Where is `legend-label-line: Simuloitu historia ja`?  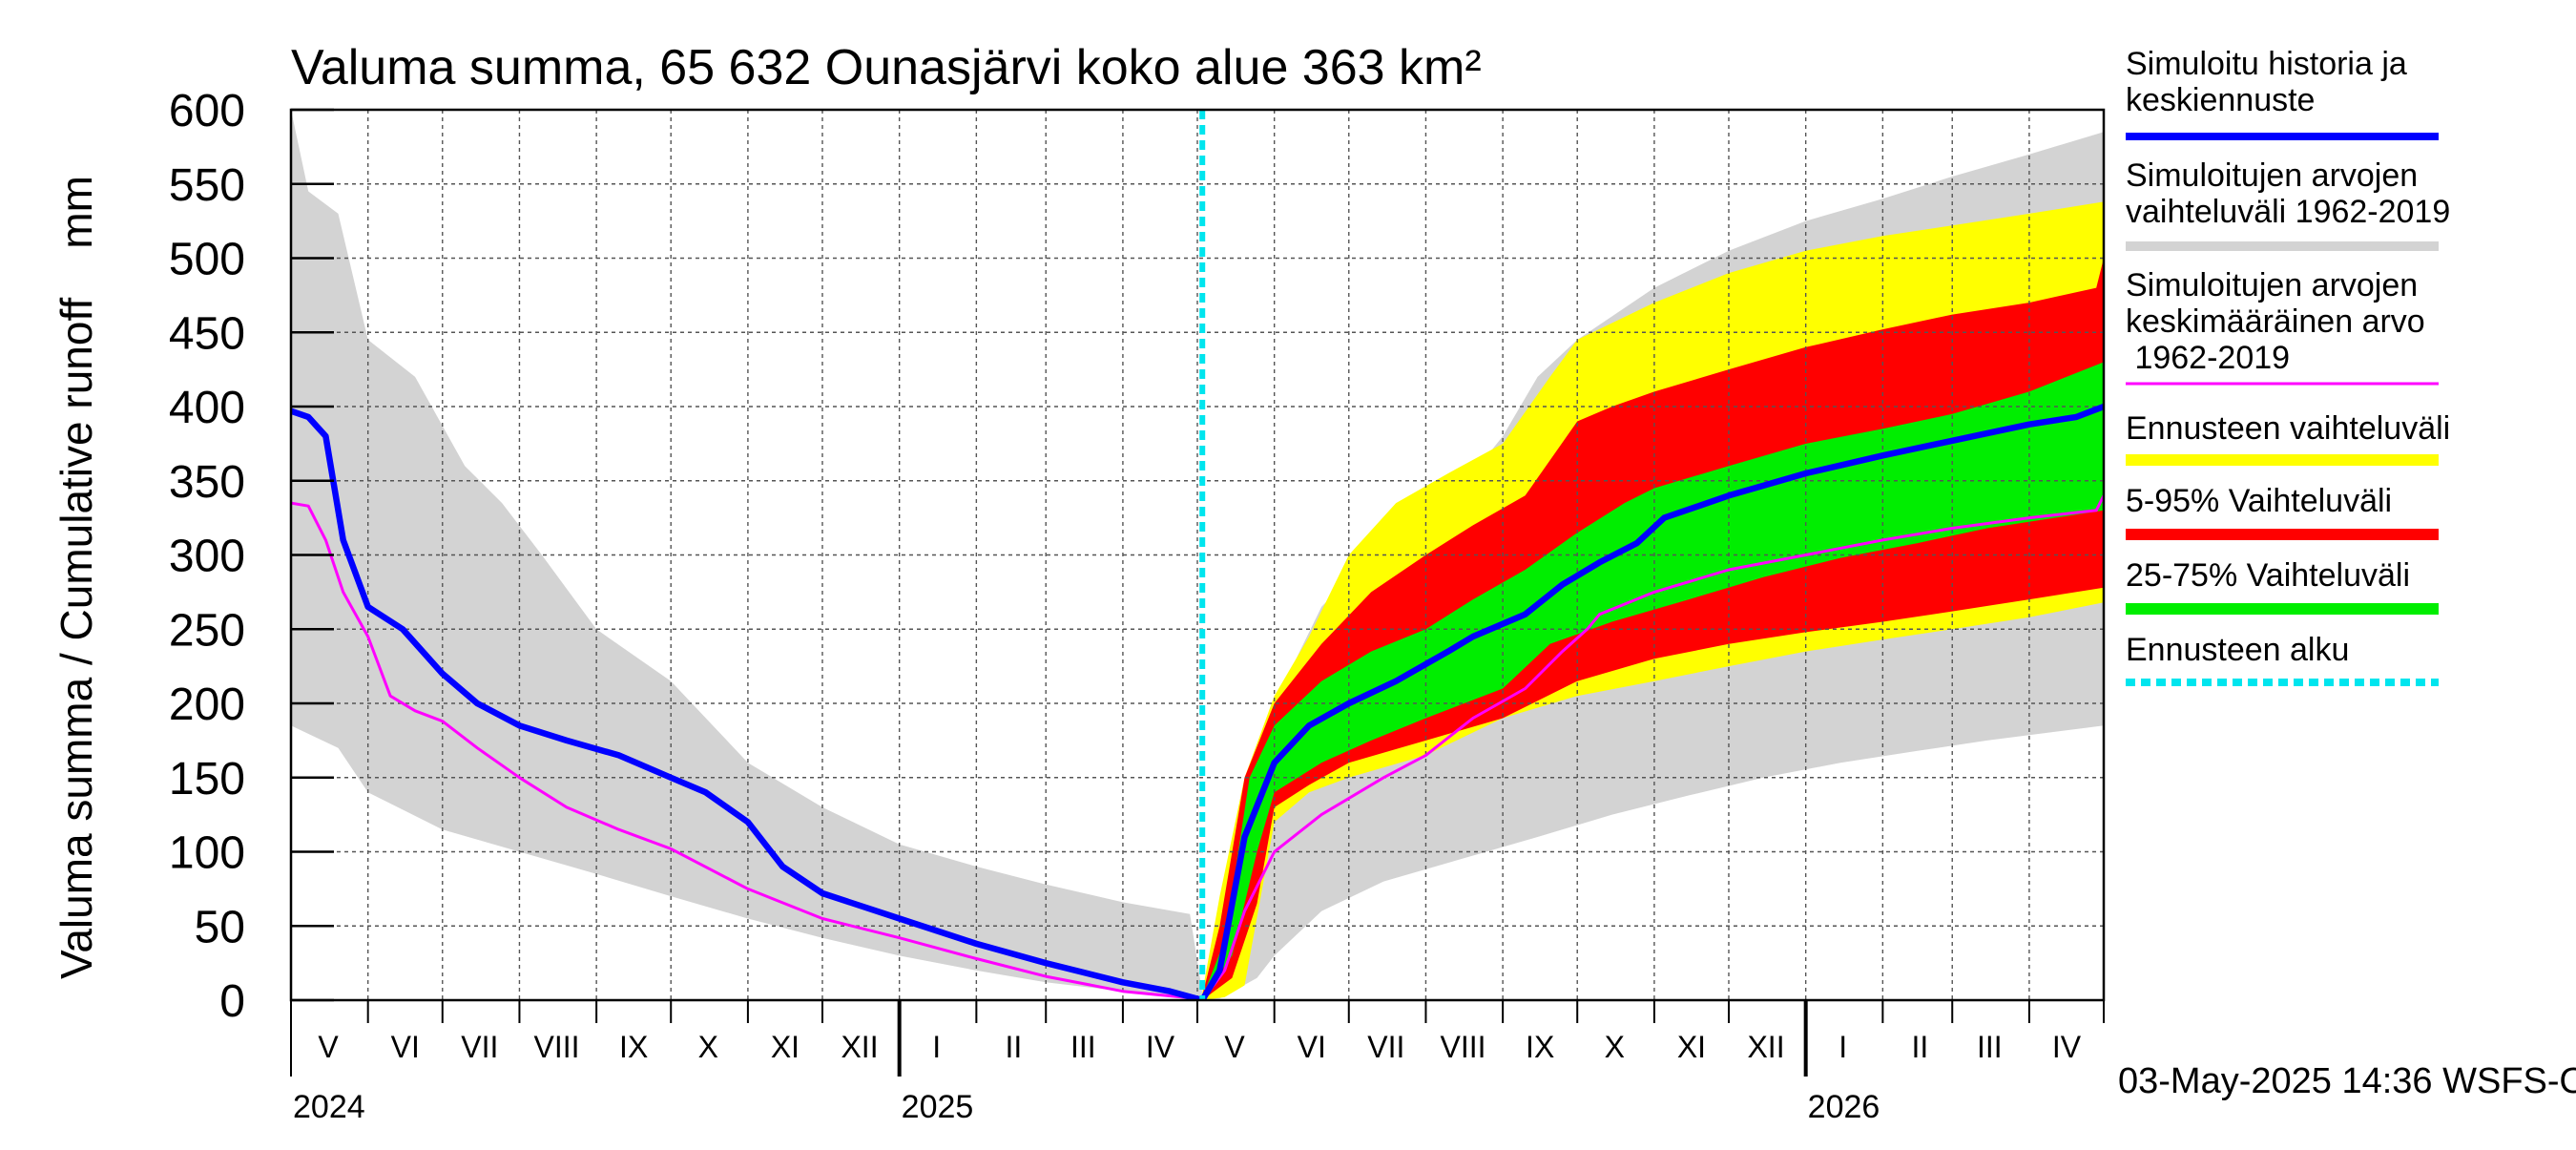
legend-label-line: Simuloitu historia ja is located at coordinates (2266, 64).